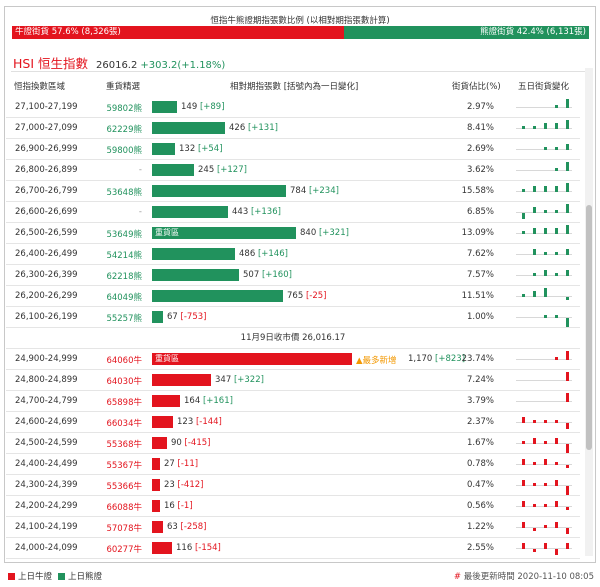  I want to click on pct-cell: 13.09%, so click(477, 233).